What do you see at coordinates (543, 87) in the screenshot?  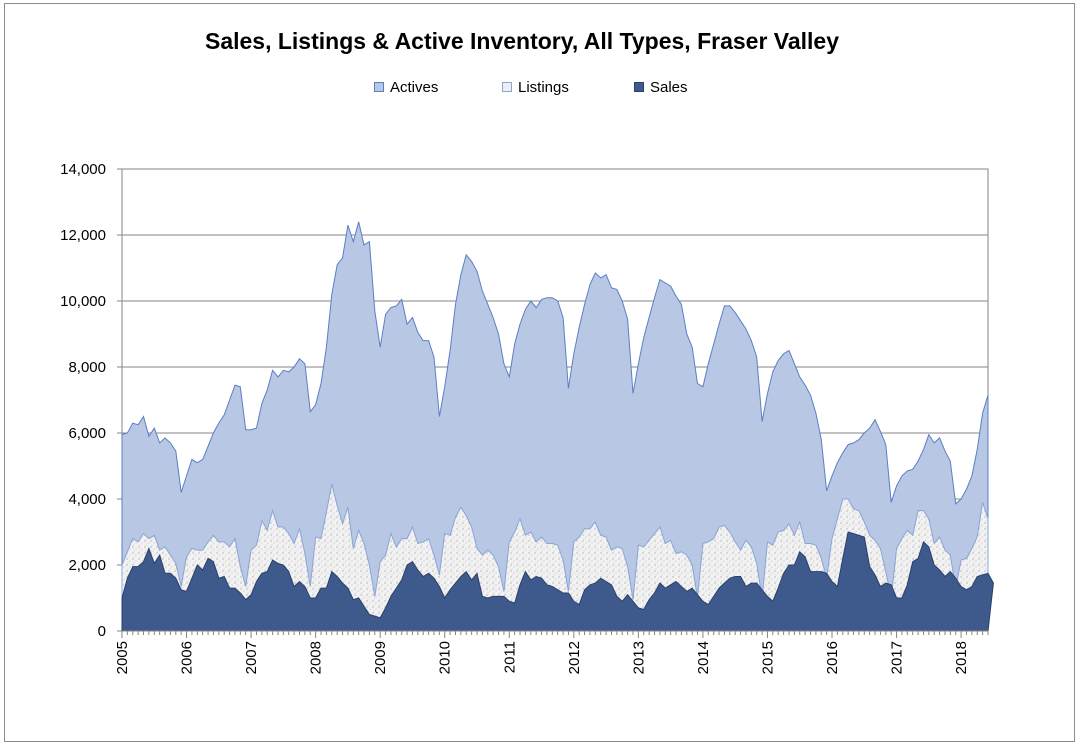 I see `legend-label-listings: Listings` at bounding box center [543, 87].